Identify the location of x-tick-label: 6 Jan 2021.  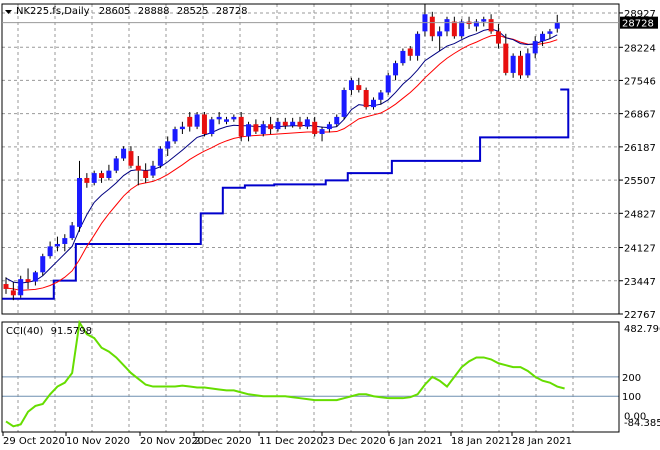
(416, 441).